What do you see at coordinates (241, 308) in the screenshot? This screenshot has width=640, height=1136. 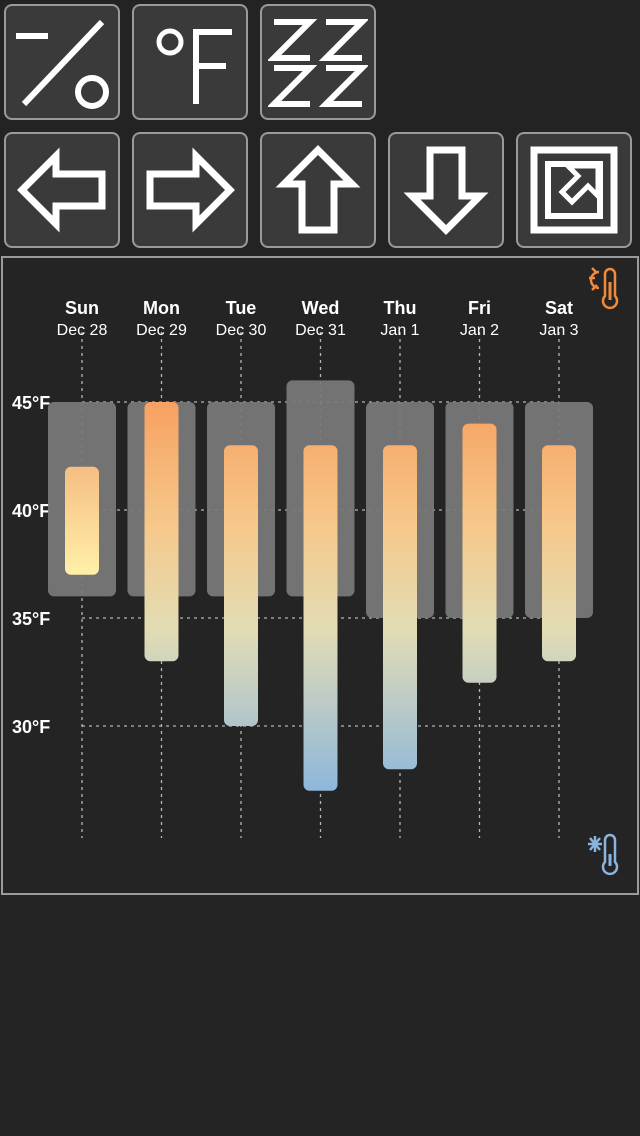 I see `day-label: Tue` at bounding box center [241, 308].